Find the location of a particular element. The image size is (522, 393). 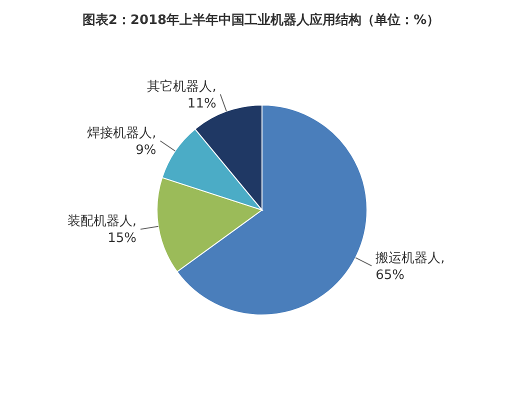

chart-title: 图表2：2018年上半年中国工业机器人应用结构（单位：%） is located at coordinates (261, 20).